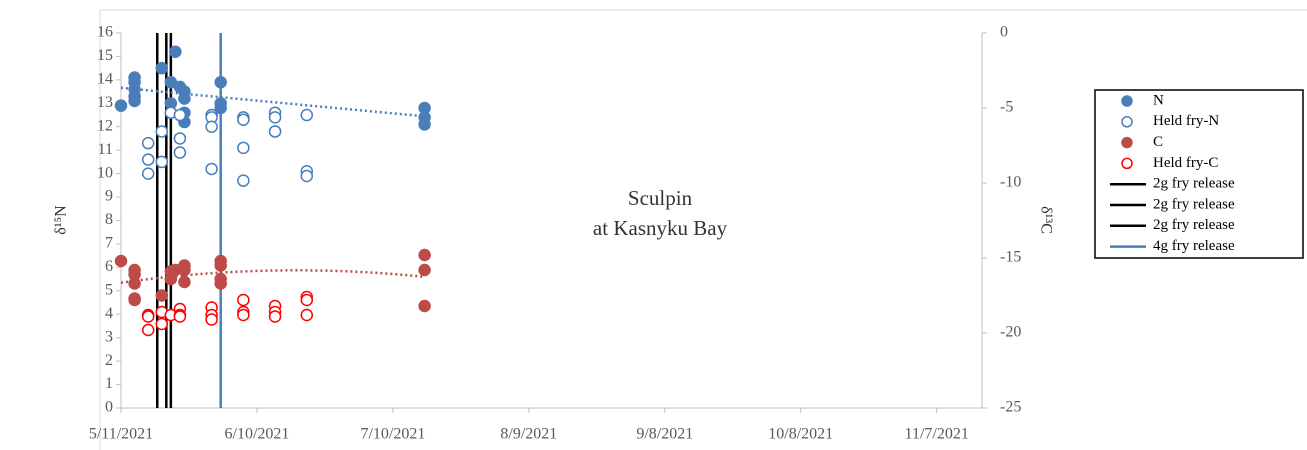  What do you see at coordinates (109, 219) in the screenshot?
I see `y-tick-label: 8` at bounding box center [109, 219].